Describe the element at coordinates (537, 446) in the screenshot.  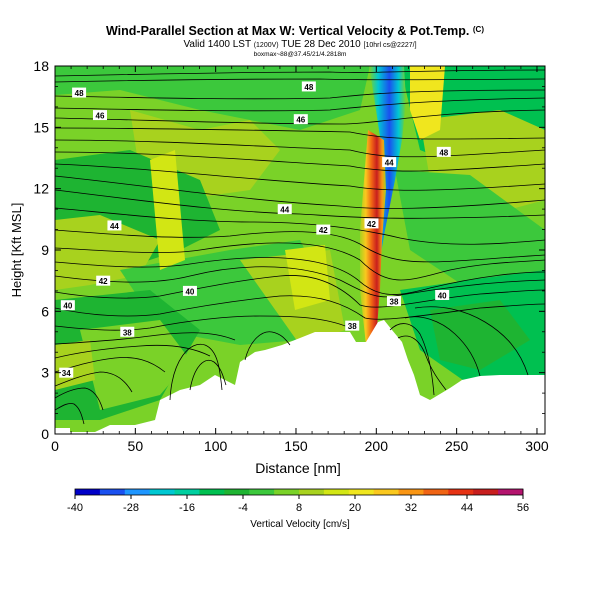
I see `x-tick-label: 300` at that location.